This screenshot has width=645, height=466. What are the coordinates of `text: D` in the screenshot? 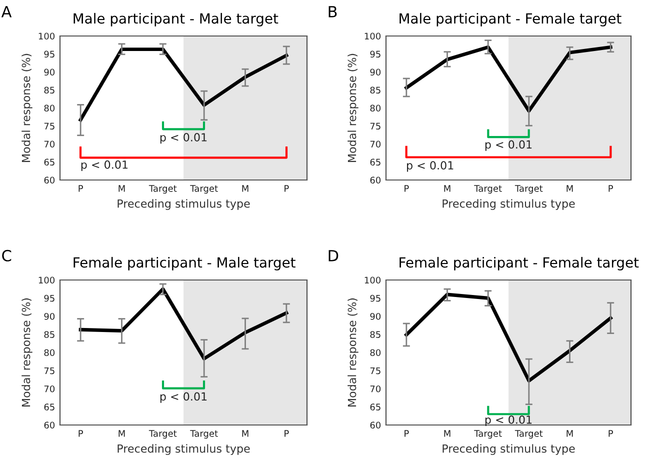 It's located at (333, 256).